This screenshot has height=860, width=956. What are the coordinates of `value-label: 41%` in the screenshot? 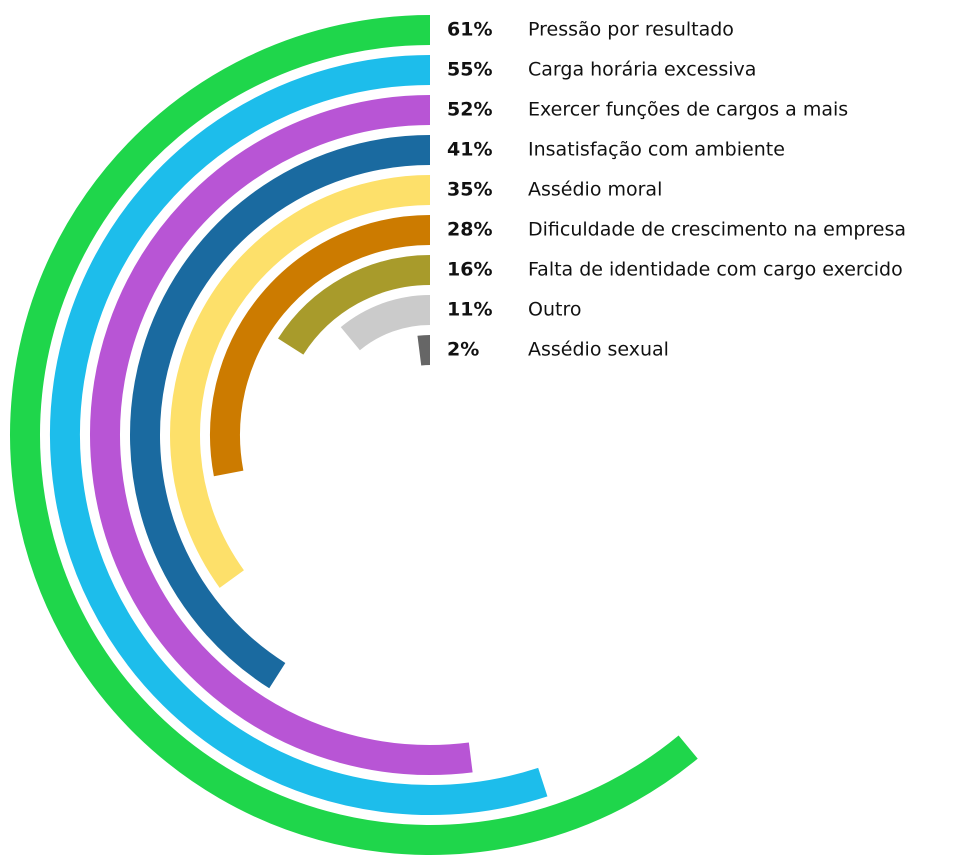 It's located at (469, 150).